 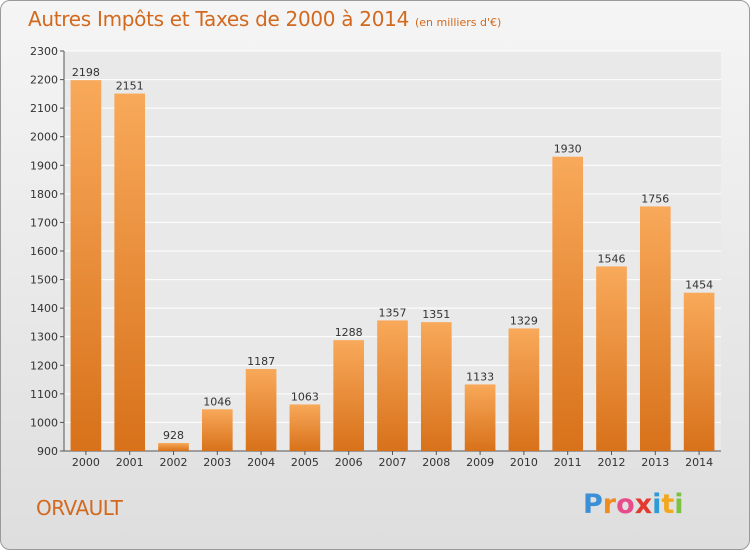 What do you see at coordinates (44, 137) in the screenshot?
I see `y-tick-label: 2000` at bounding box center [44, 137].